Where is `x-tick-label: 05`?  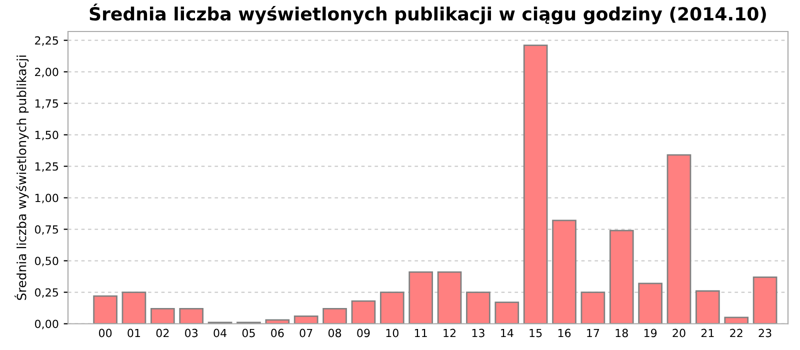
x-tick-label: 05 is located at coordinates (248, 333).